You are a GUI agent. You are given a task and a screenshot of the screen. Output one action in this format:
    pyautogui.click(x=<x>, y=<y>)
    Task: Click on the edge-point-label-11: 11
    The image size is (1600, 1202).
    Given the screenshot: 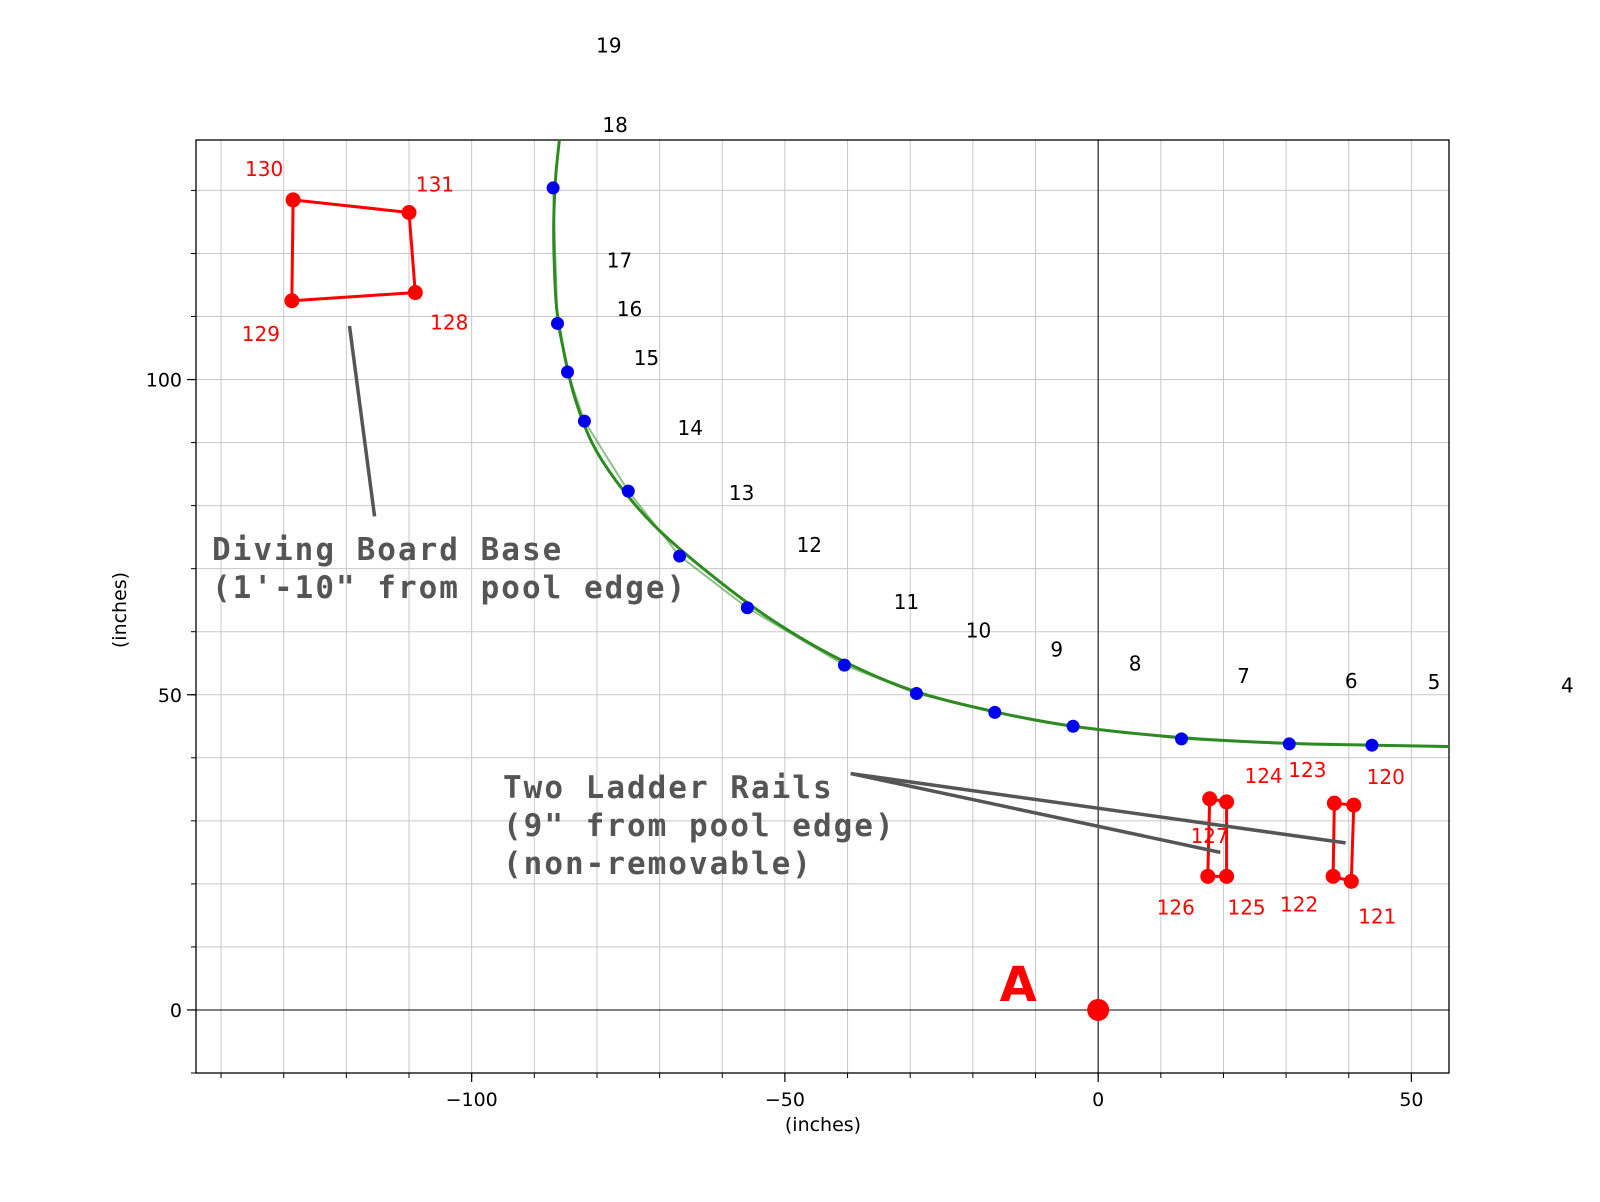 What is the action you would take?
    pyautogui.click(x=906, y=602)
    